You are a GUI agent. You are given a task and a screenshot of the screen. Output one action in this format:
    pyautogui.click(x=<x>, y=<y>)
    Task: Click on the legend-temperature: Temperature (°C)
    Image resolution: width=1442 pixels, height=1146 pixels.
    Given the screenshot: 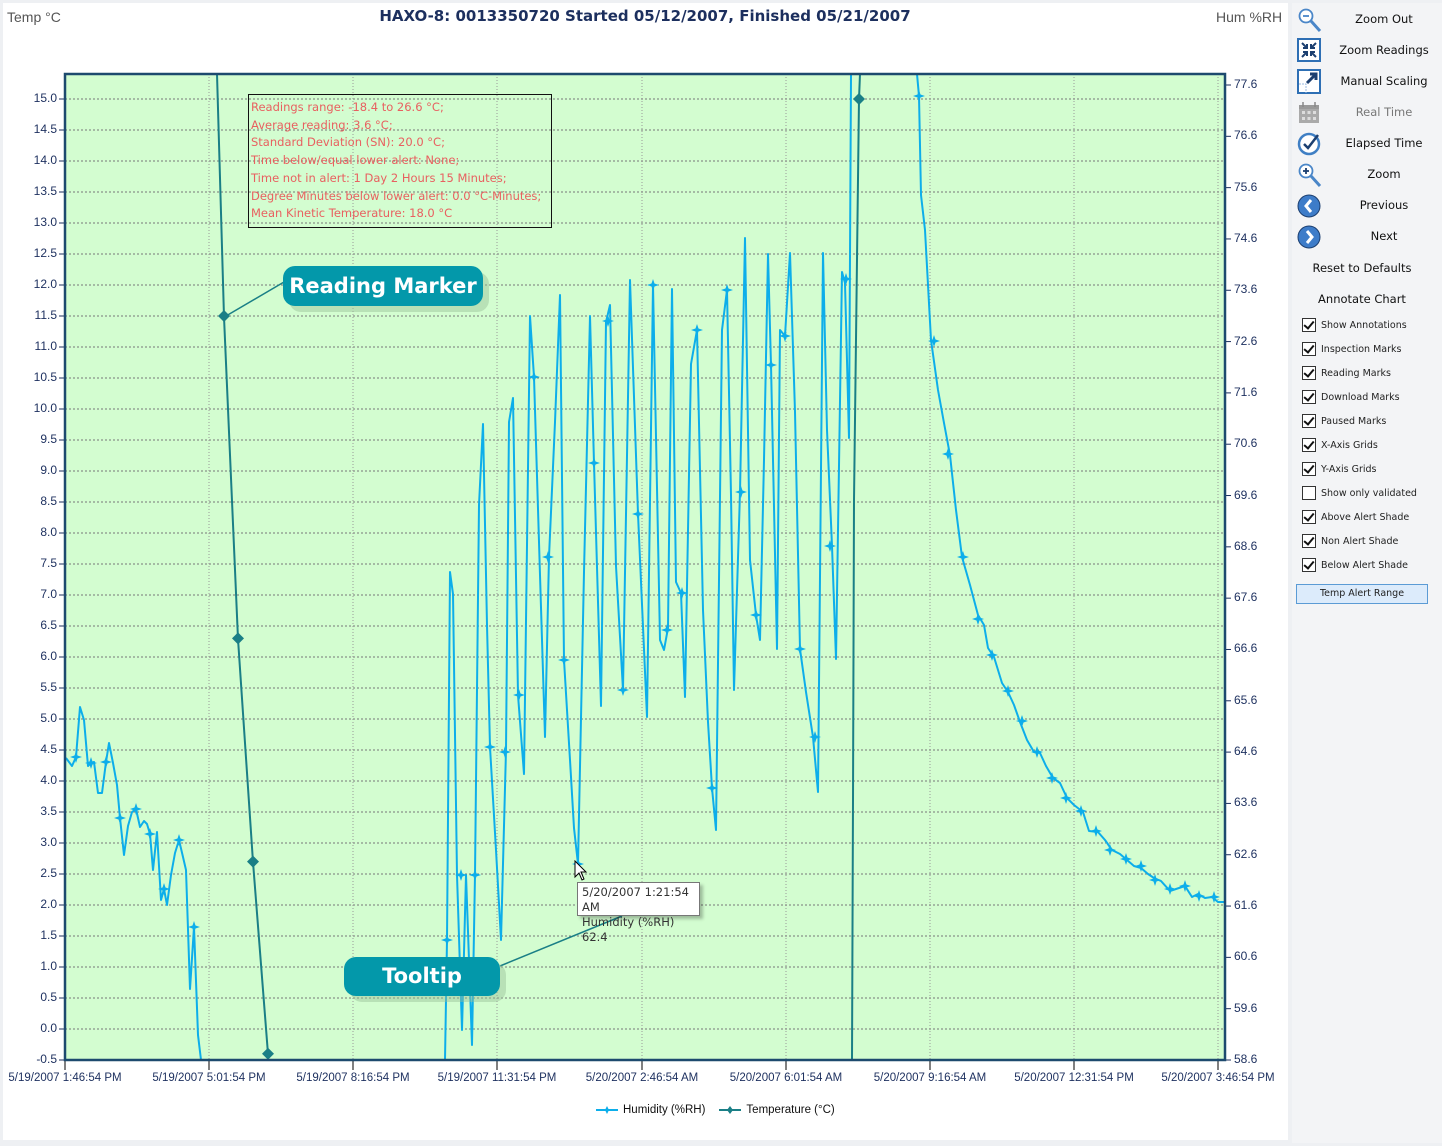 What is the action you would take?
    pyautogui.click(x=777, y=1110)
    